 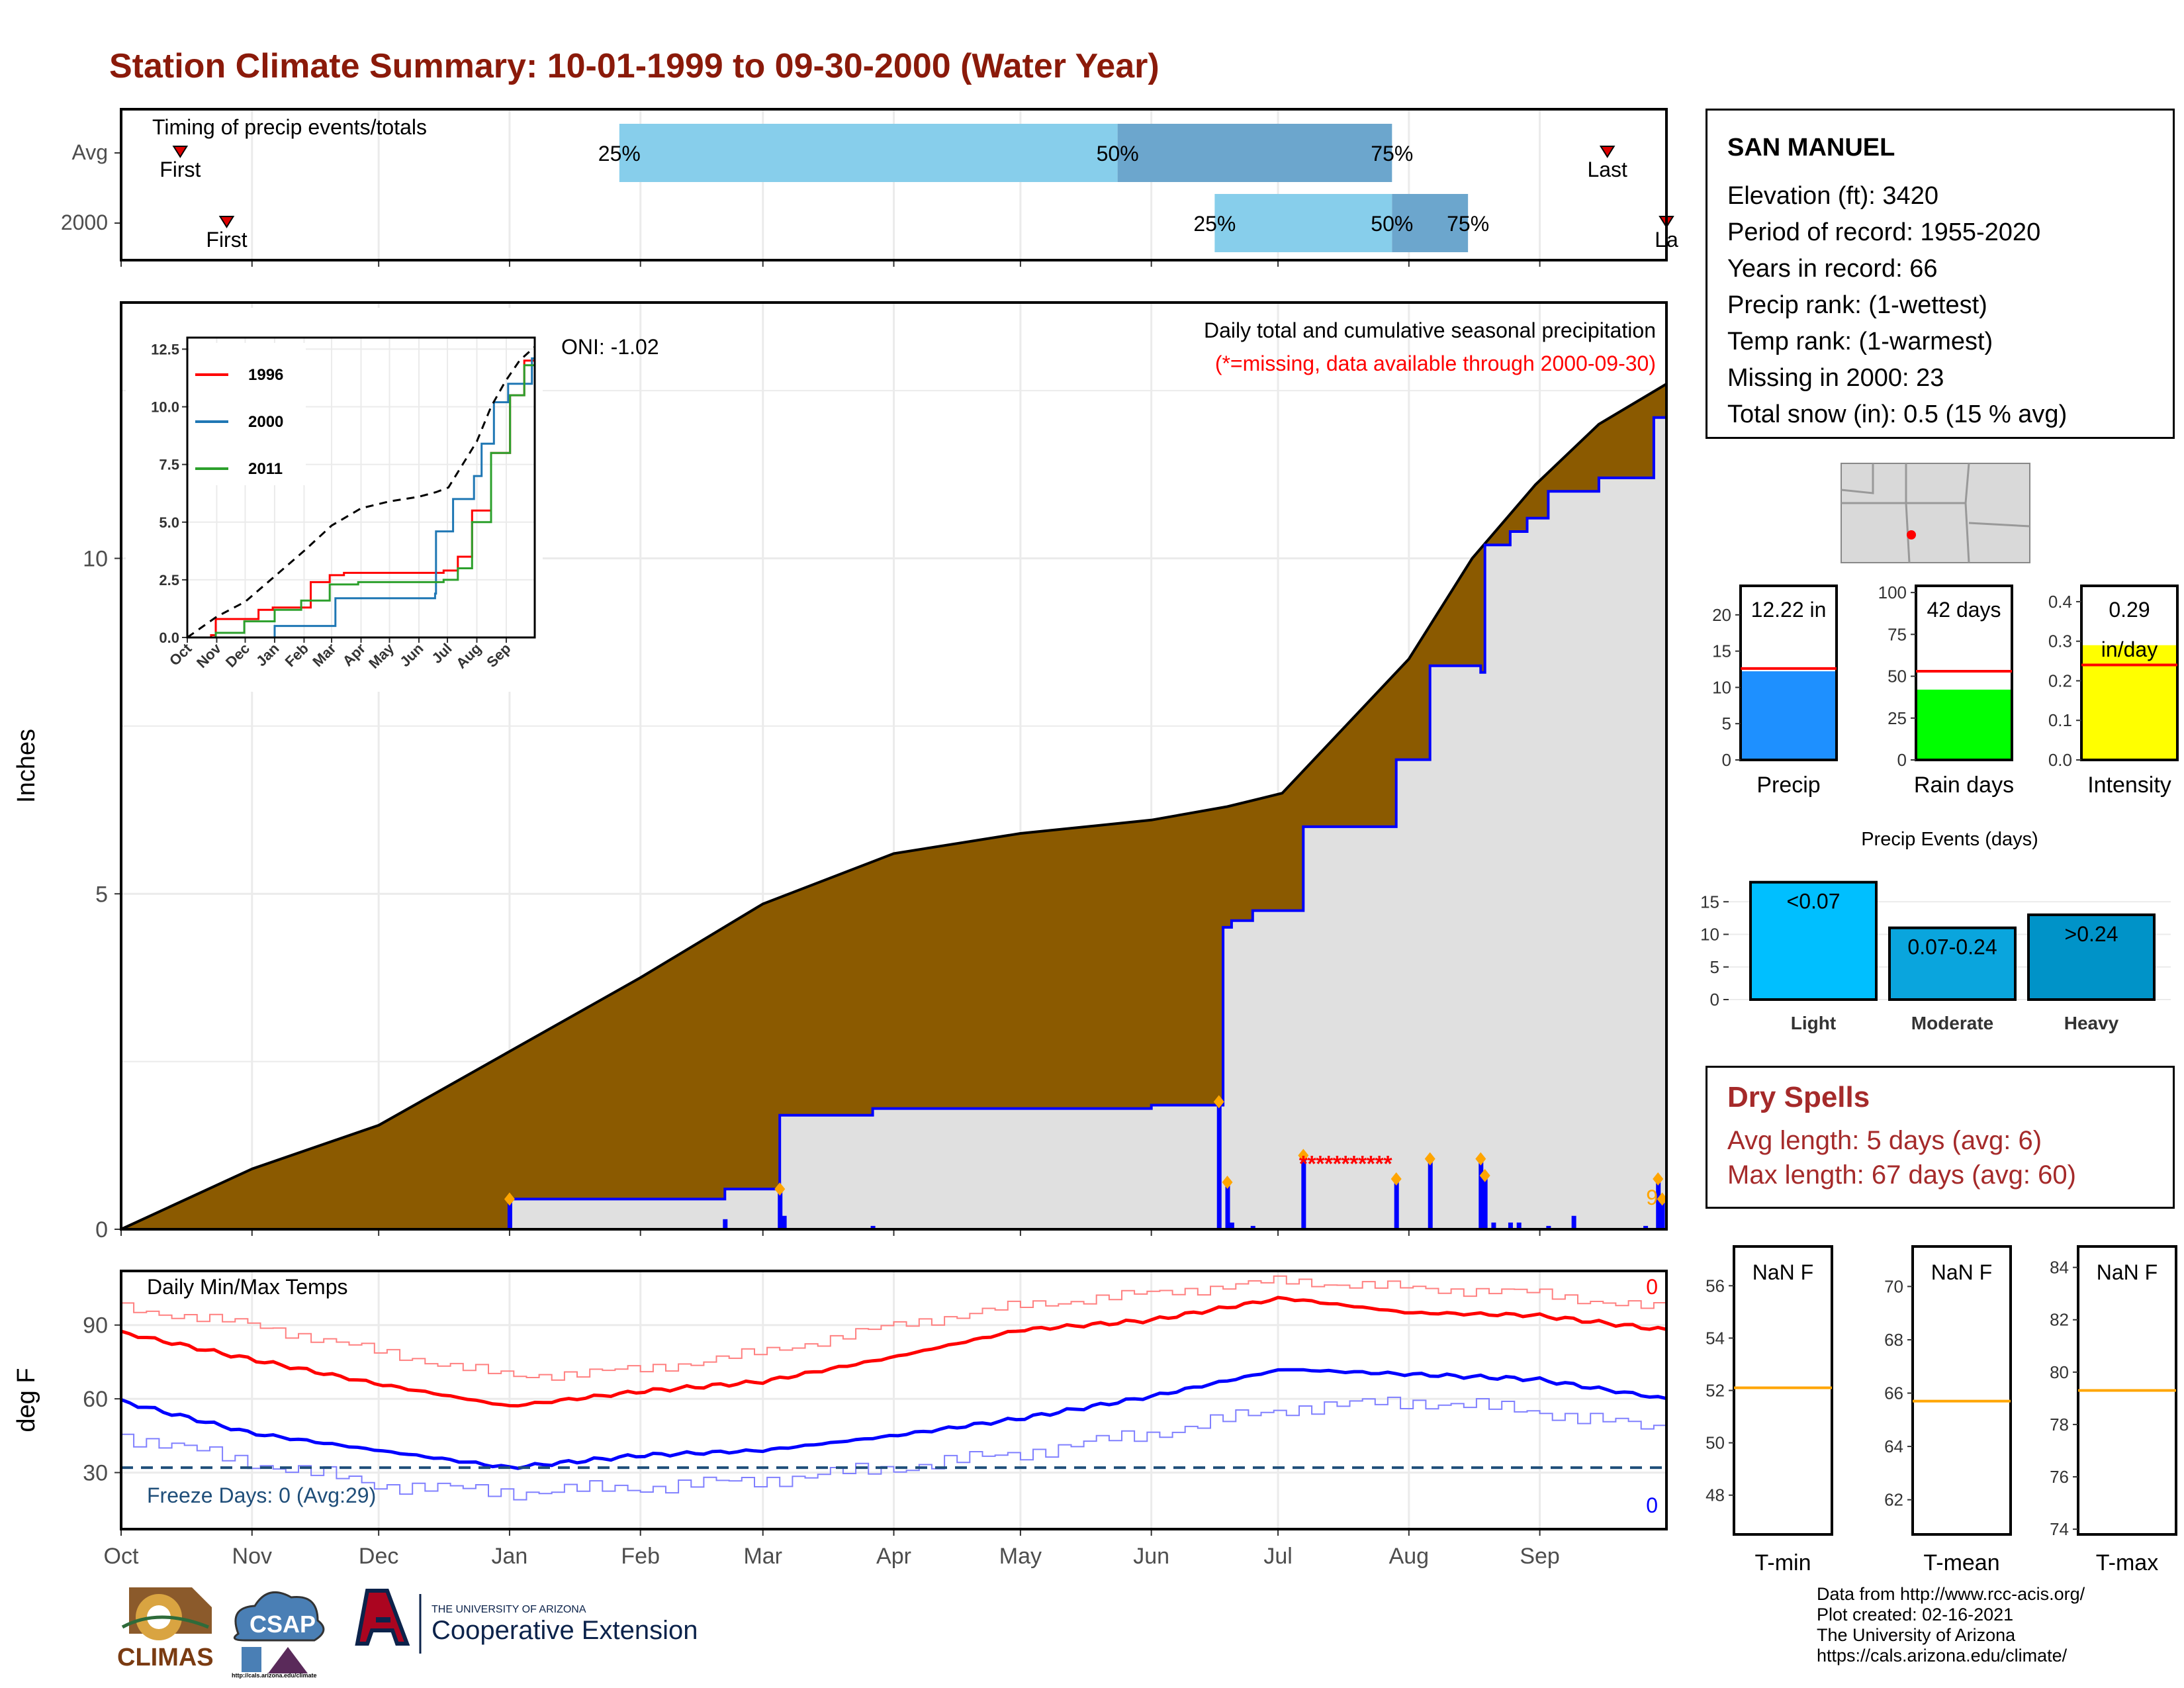 What do you see at coordinates (1715, 999) in the screenshot?
I see `events-ytick-label-0: 0` at bounding box center [1715, 999].